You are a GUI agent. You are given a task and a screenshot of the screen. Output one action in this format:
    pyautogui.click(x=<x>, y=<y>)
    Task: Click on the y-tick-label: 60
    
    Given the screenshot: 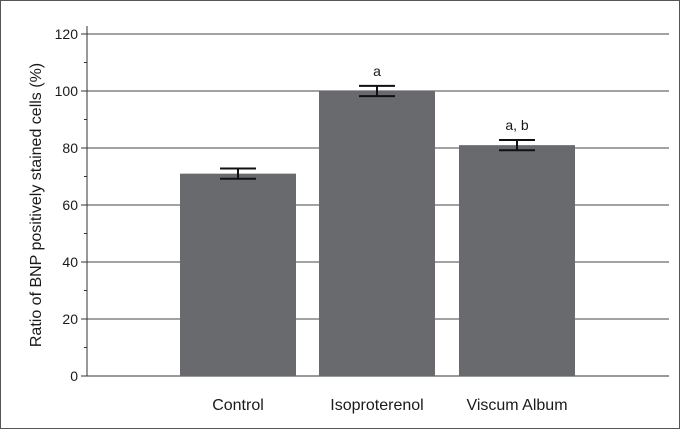 What is the action you would take?
    pyautogui.click(x=70, y=205)
    